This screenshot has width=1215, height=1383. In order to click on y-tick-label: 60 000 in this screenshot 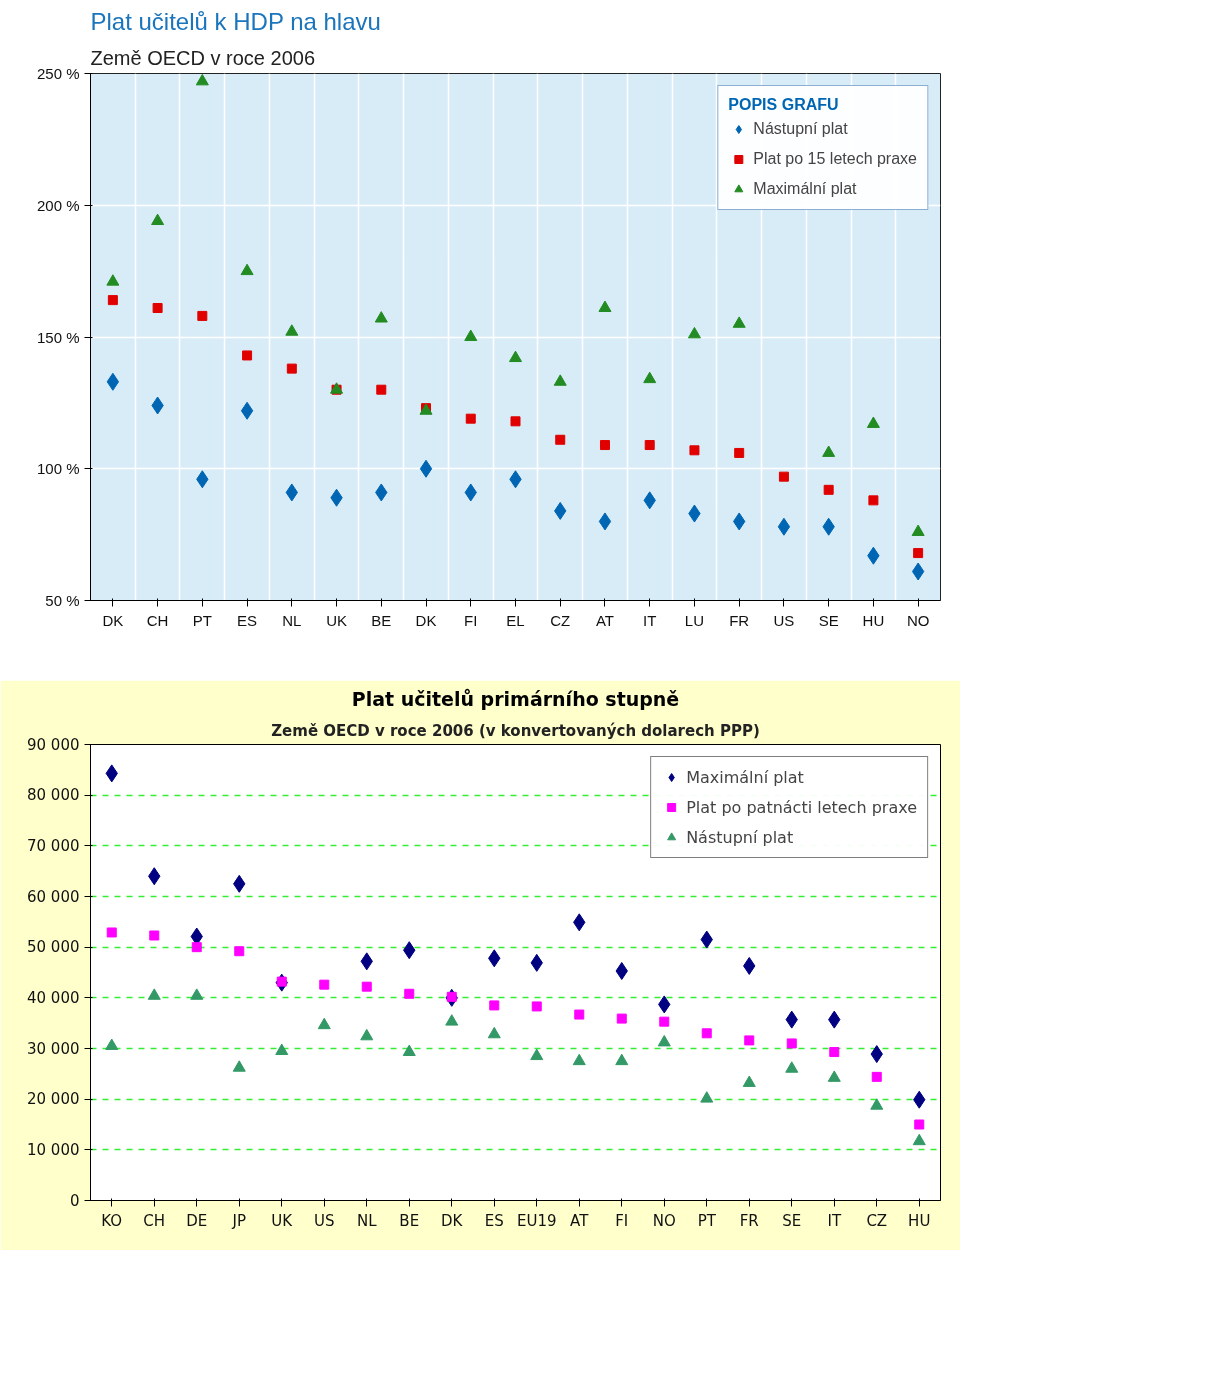, I will do `click(53, 896)`.